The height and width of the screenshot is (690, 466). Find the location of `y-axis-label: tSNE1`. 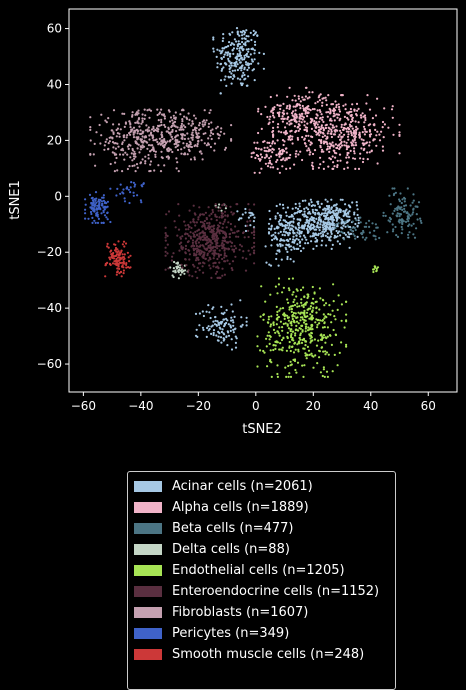

y-axis-label: tSNE1 is located at coordinates (15, 200).